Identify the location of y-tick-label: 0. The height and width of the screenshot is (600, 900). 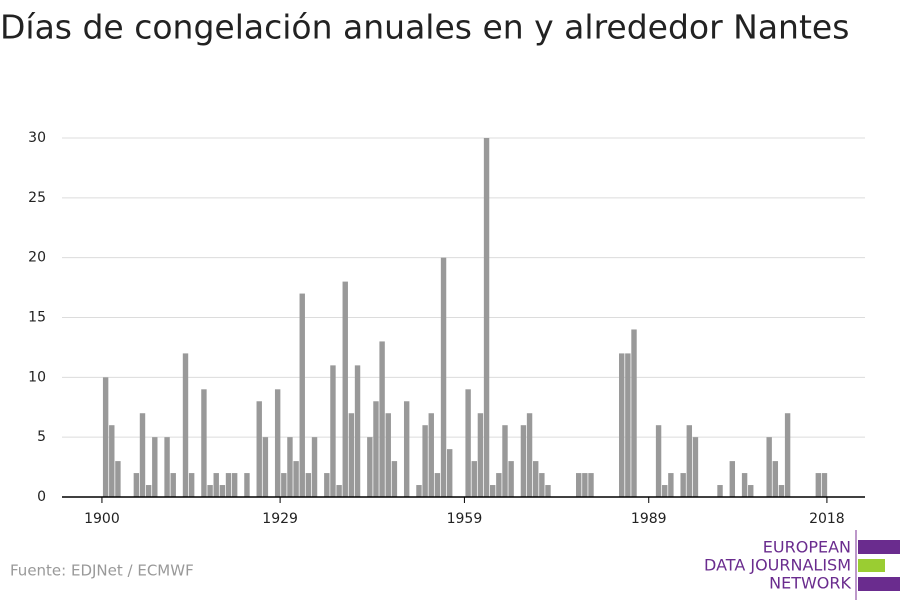
(41, 497).